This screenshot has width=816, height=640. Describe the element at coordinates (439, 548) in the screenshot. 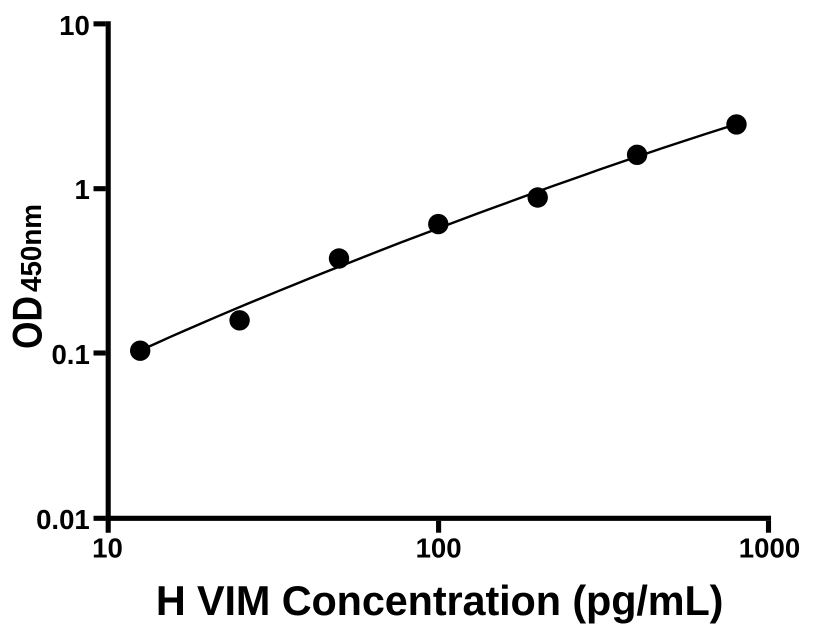

I see `svg-text: 100` at that location.